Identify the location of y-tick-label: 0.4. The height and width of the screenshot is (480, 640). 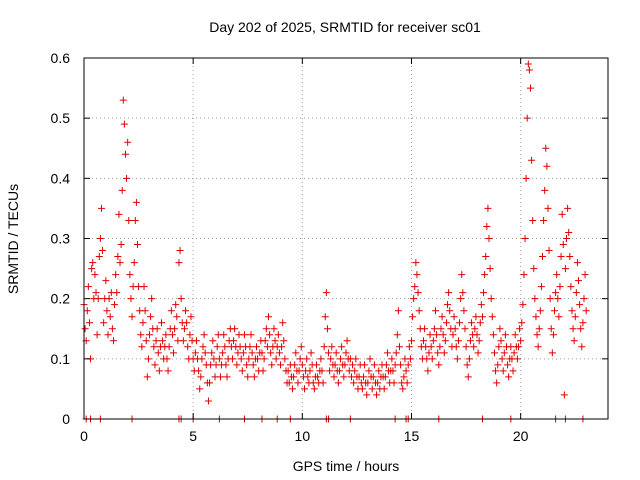
(61, 178).